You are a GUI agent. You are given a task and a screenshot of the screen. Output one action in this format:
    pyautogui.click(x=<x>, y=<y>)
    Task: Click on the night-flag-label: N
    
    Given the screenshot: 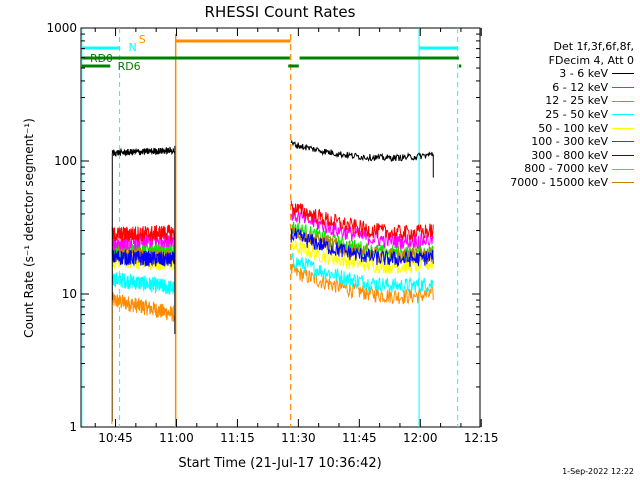 What is the action you would take?
    pyautogui.click(x=133, y=47)
    